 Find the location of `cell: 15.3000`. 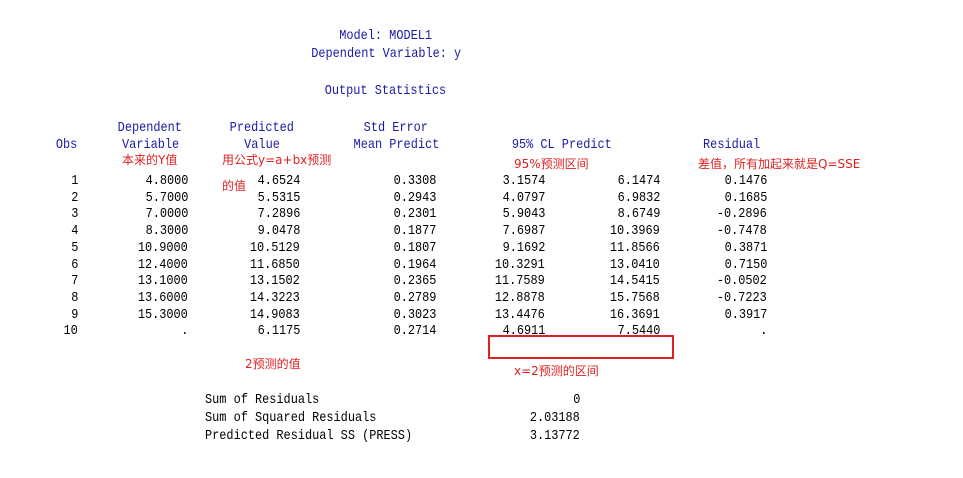

cell: 15.3000 is located at coordinates (162, 314).